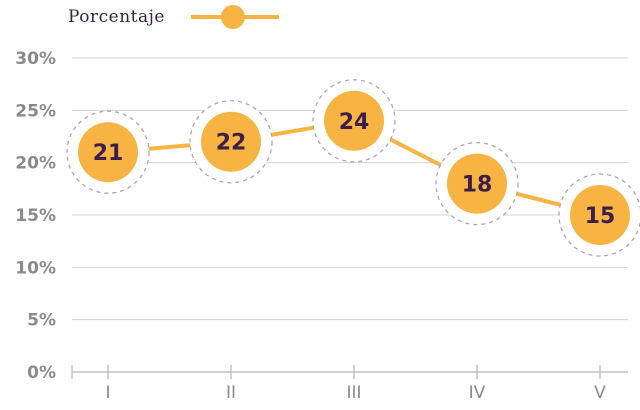 This screenshot has height=410, width=640. I want to click on legend-label: Porcentaje, so click(116, 17).